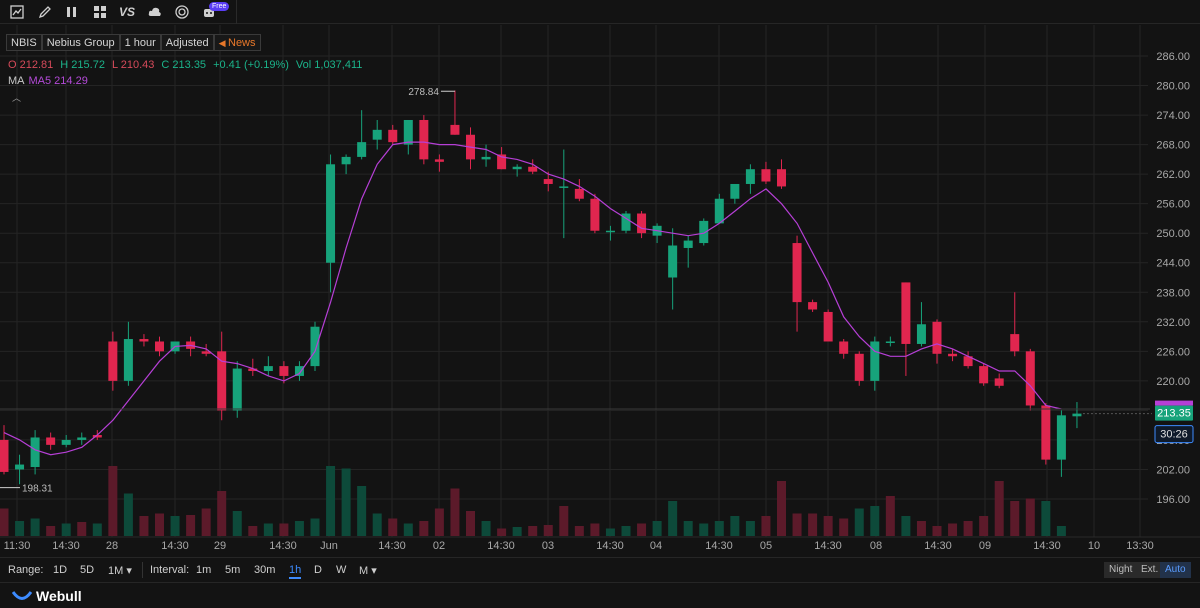 This screenshot has width=1200, height=608. What do you see at coordinates (209, 12) in the screenshot?
I see `bot-icon` at bounding box center [209, 12].